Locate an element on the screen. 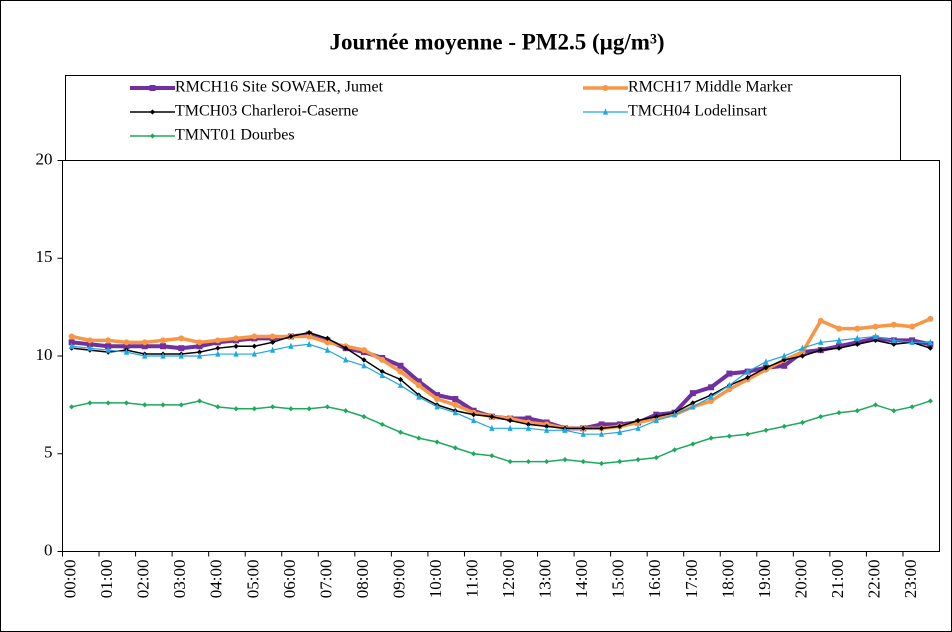  y-tick-label: 15 is located at coordinates (44, 256).